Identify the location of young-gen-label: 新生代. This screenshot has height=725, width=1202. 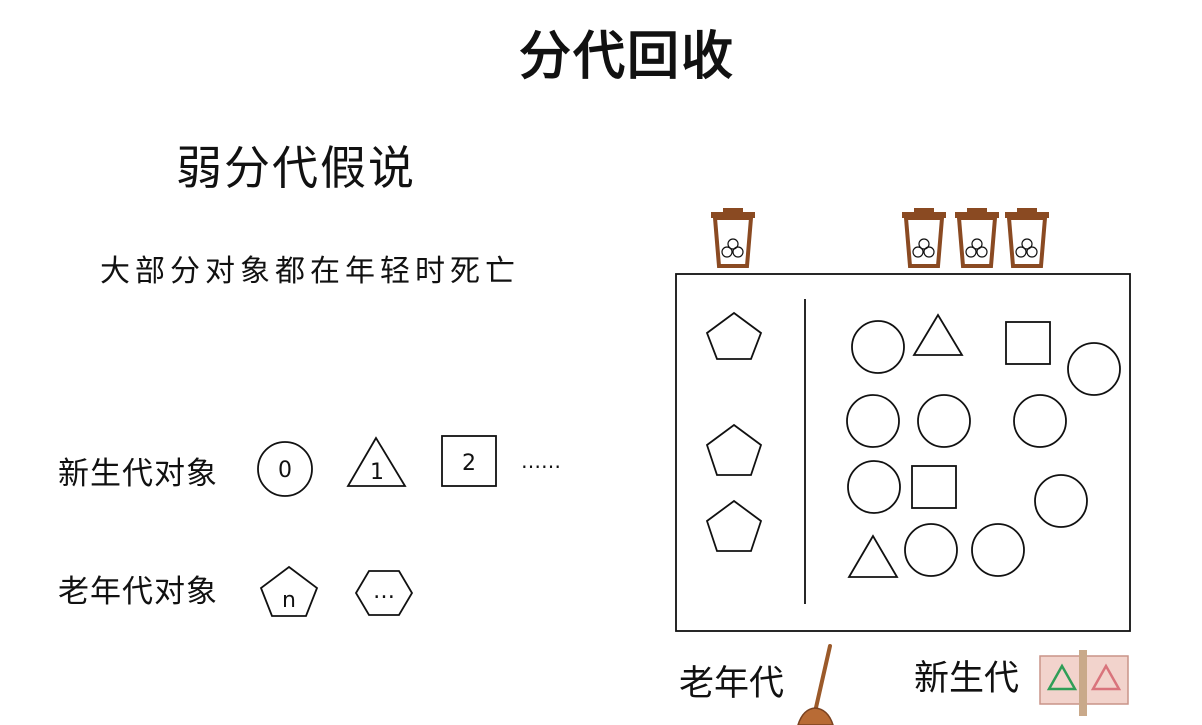
(967, 679).